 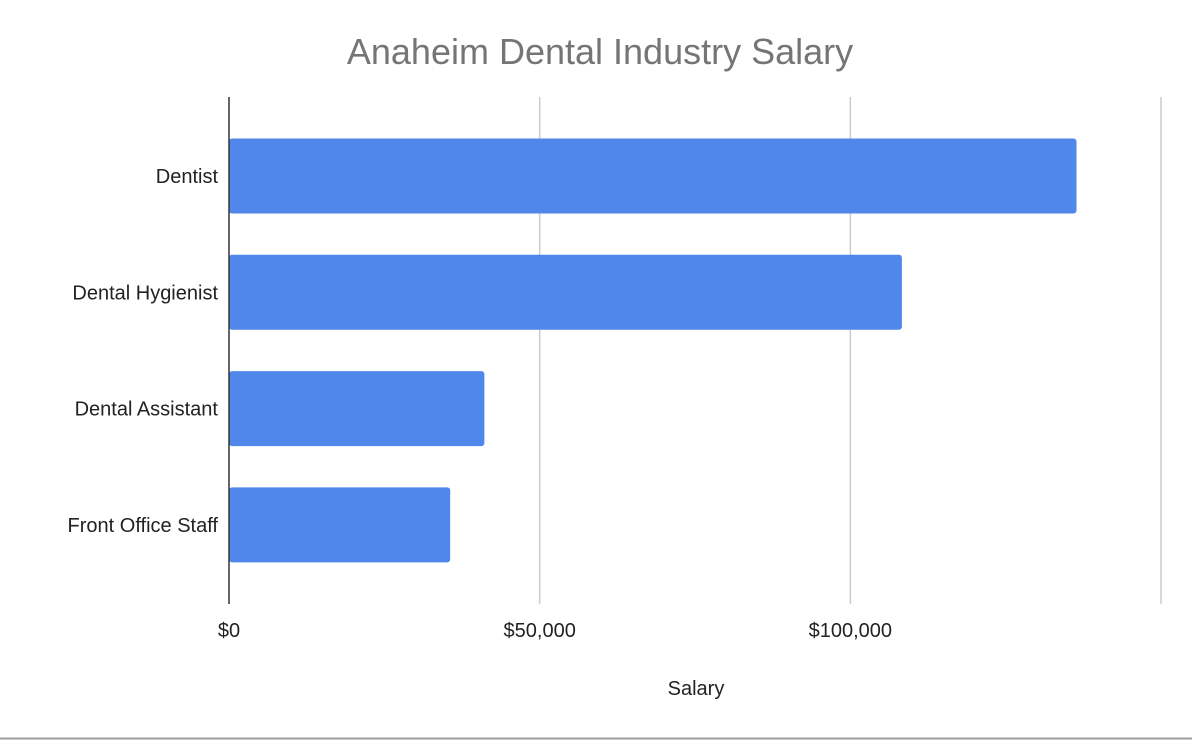 I want to click on category-label: Dental Assistant, so click(x=147, y=410).